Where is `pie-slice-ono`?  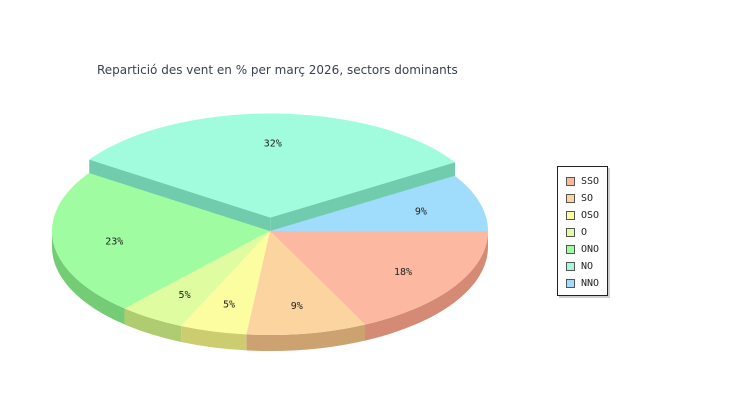 pie-slice-ono is located at coordinates (161, 241).